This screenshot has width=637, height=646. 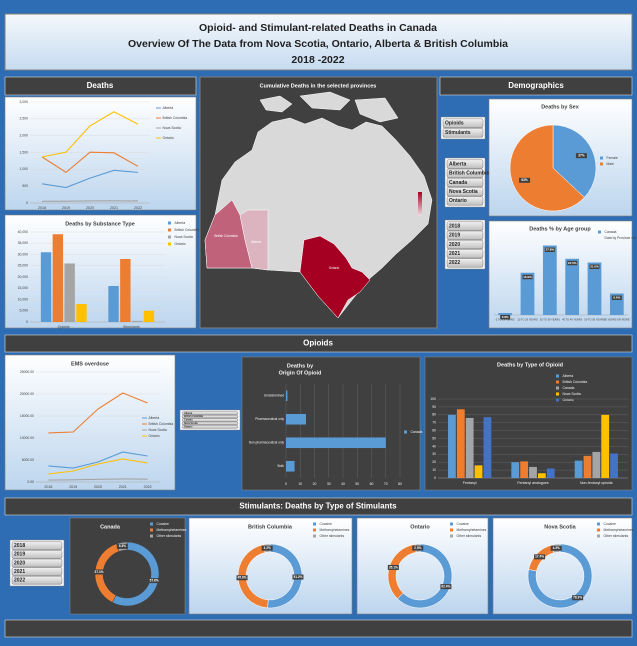 I want to click on section-title: Stimulants: Deaths by Type of Stimulants, so click(x=318, y=506).